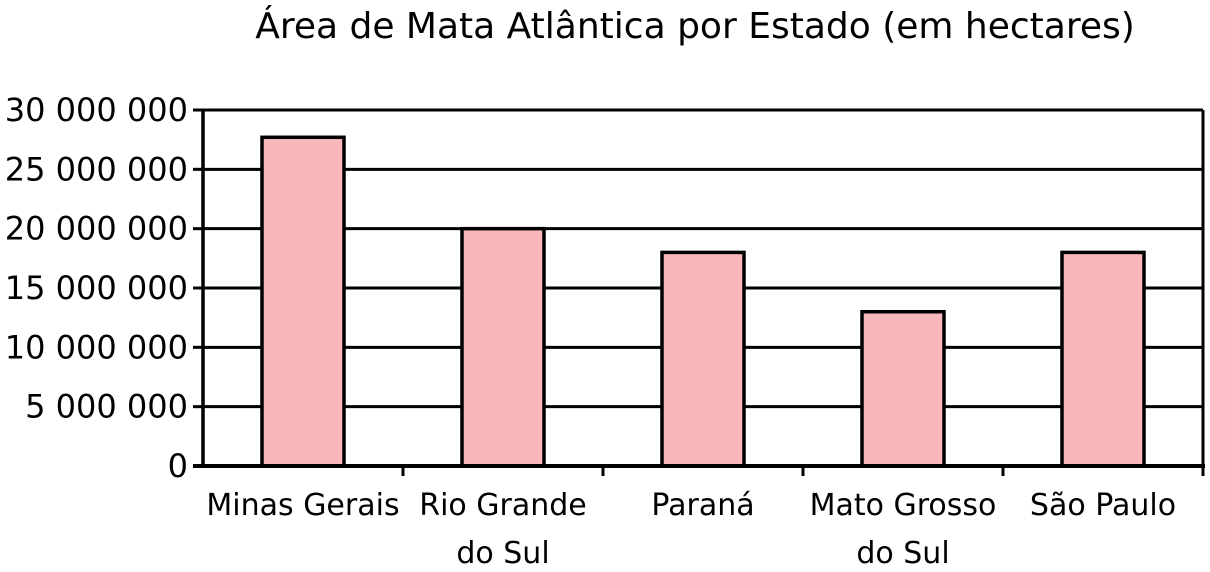 The image size is (1210, 572). What do you see at coordinates (96, 229) in the screenshot?
I see `y-tick-label: 20 000 000` at bounding box center [96, 229].